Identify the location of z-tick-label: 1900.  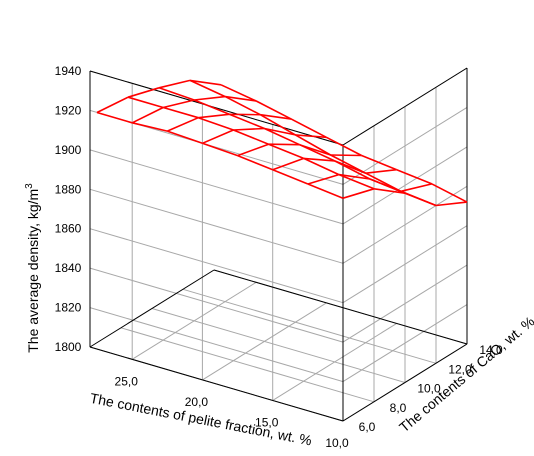
(68, 150).